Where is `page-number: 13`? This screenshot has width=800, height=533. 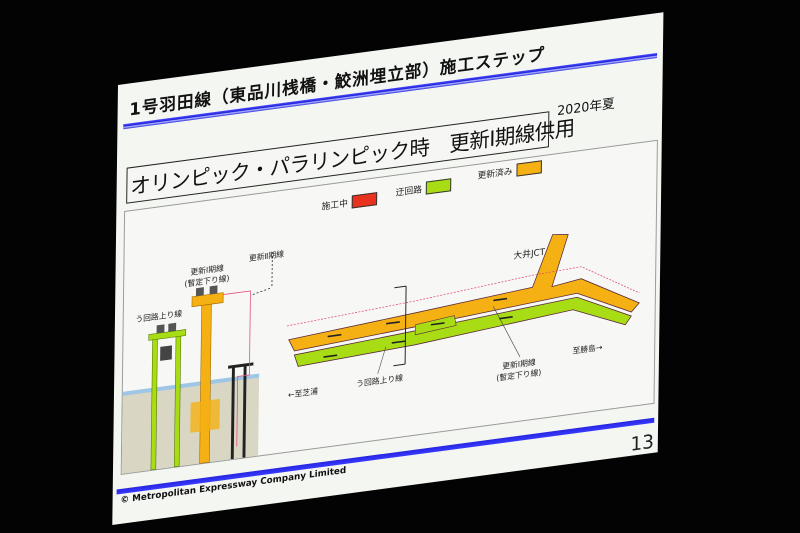
page-number: 13 is located at coordinates (642, 443).